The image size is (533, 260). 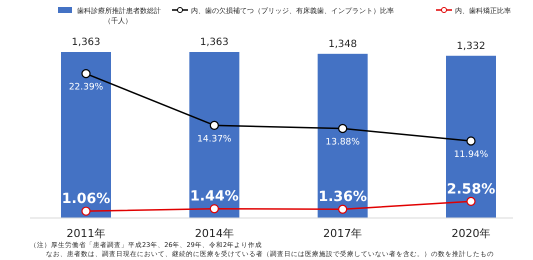 What do you see at coordinates (86, 233) in the screenshot?
I see `x-tick-label: 2011年` at bounding box center [86, 233].